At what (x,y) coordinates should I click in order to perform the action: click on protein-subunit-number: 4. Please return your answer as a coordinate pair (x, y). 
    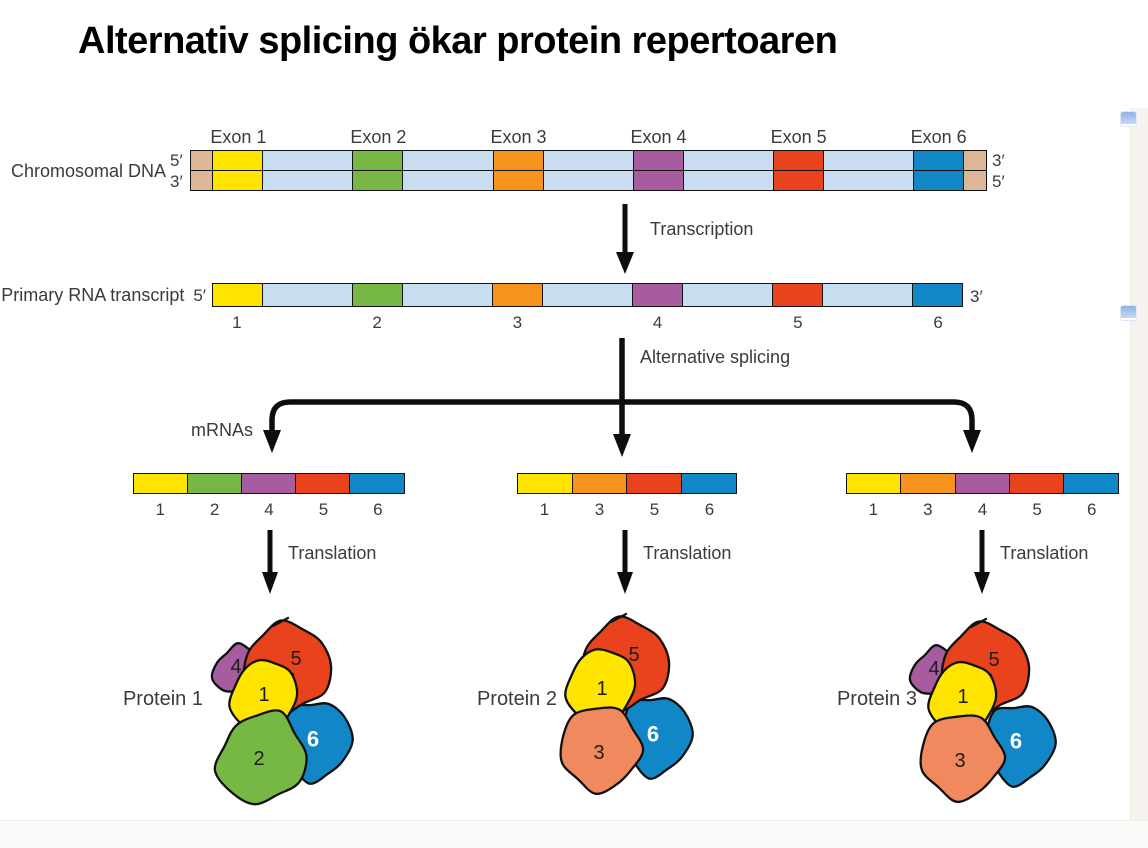
    Looking at the image, I should click on (933, 669).